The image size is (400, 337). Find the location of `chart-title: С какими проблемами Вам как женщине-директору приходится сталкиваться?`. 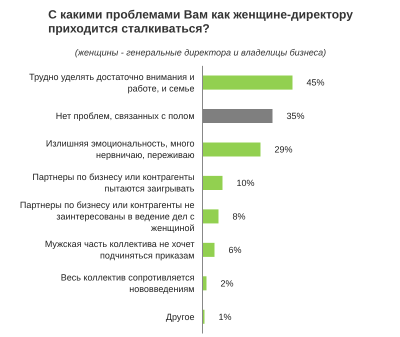

chart-title: С какими проблемами Вам как женщине-директору приходится сталкиваться? is located at coordinates (201, 22).